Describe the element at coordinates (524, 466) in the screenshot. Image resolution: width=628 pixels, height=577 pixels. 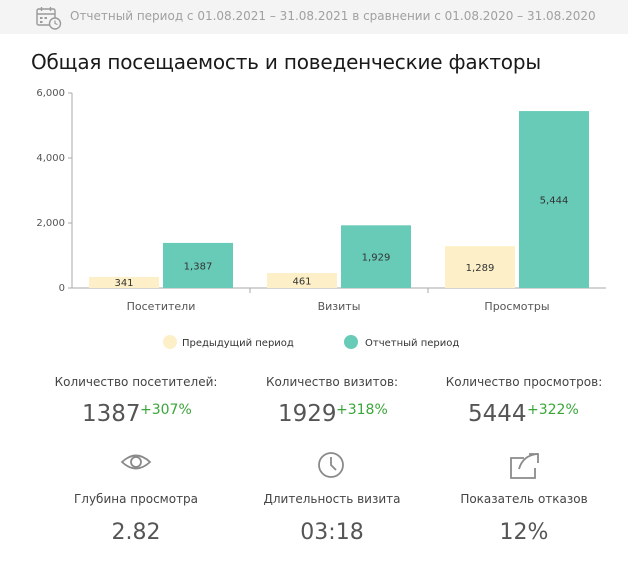
I see `share-arrow-icon` at that location.